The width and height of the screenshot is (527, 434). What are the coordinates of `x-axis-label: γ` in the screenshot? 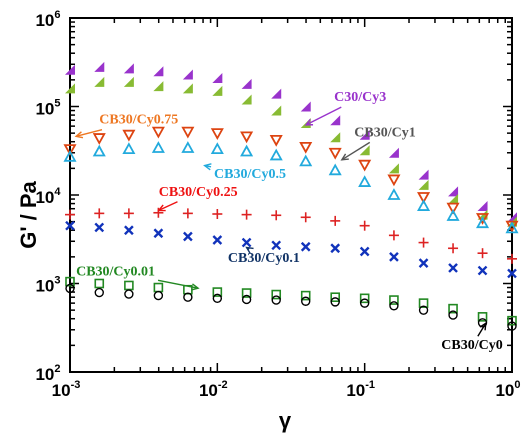 It's located at (285, 420).